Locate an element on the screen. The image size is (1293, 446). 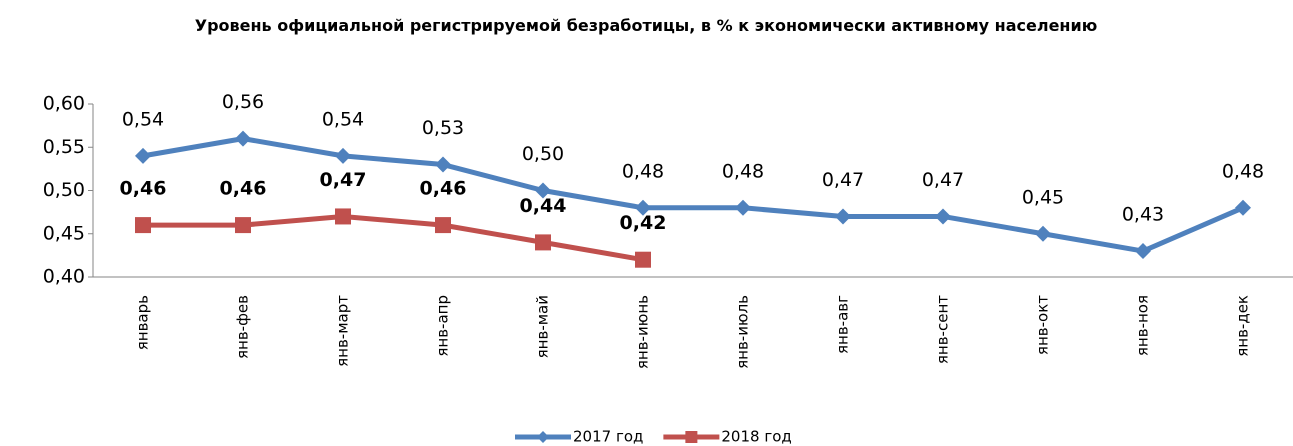
x-tick-label: янв-фев is located at coordinates (243, 327).